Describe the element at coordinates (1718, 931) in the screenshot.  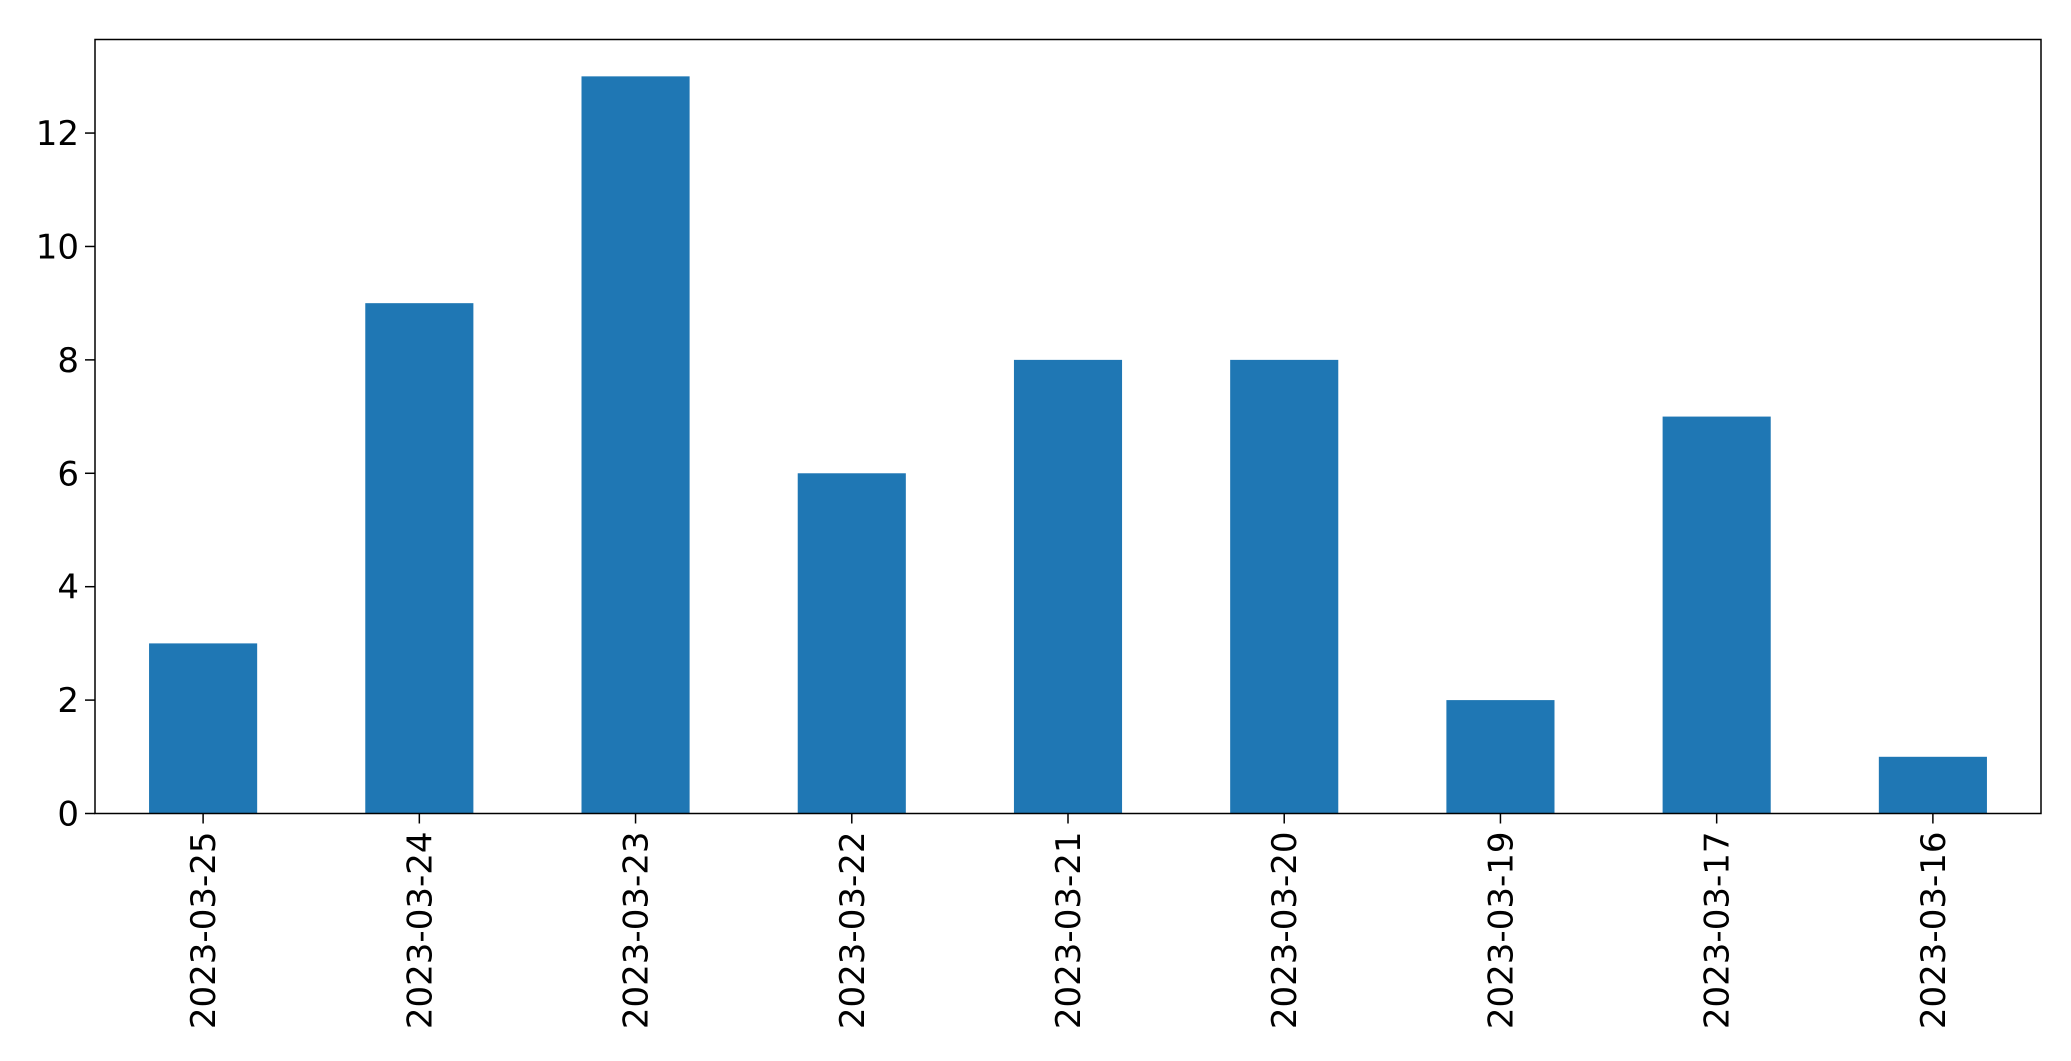
I see `x-tick-label: 2023-03-17` at that location.